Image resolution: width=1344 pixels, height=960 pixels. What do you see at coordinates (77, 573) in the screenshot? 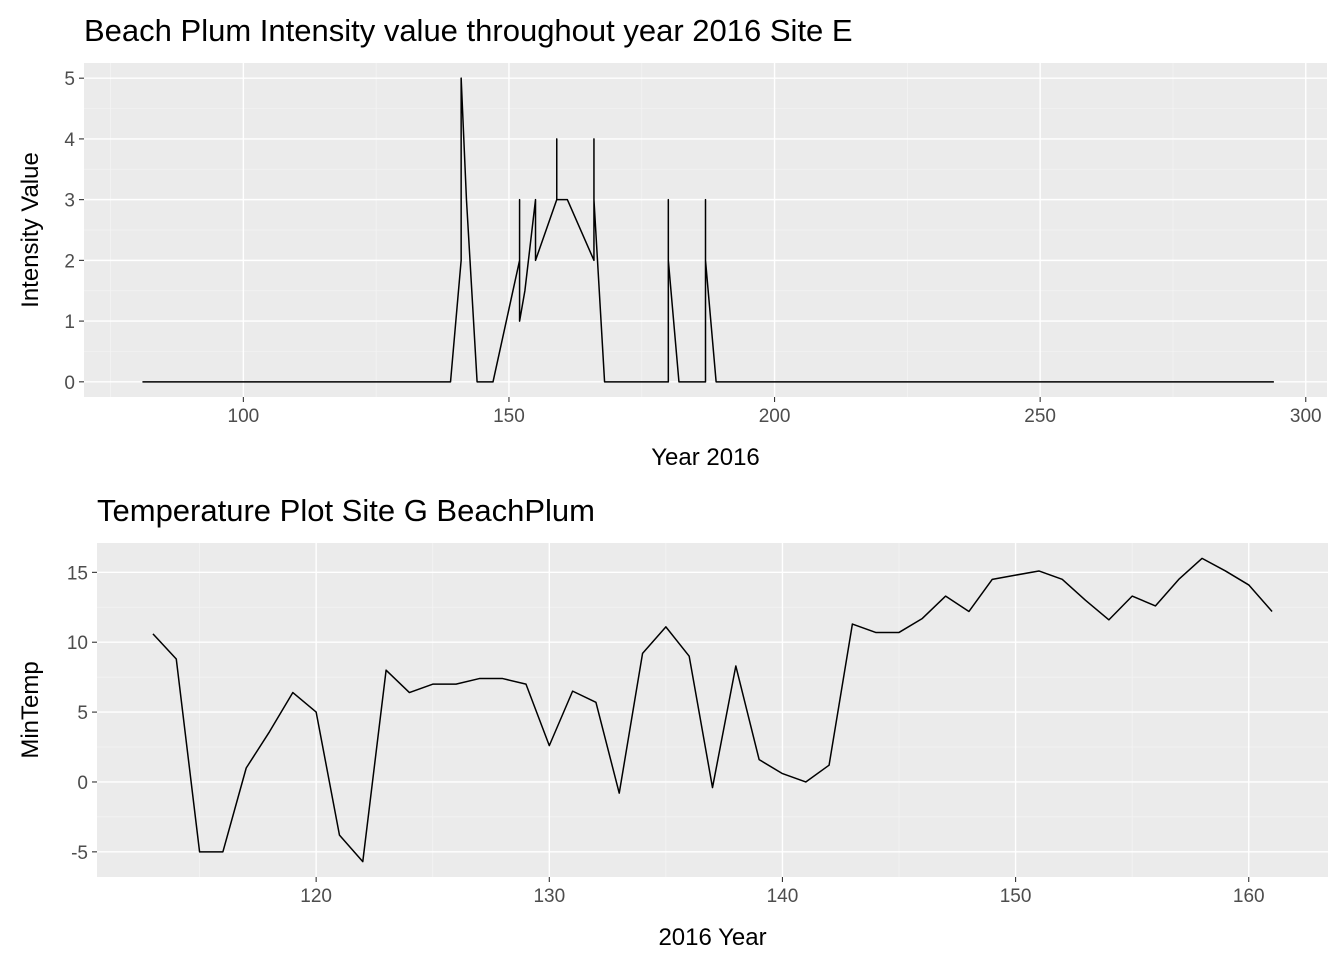
I see `y-tick-label: 15` at bounding box center [77, 573].